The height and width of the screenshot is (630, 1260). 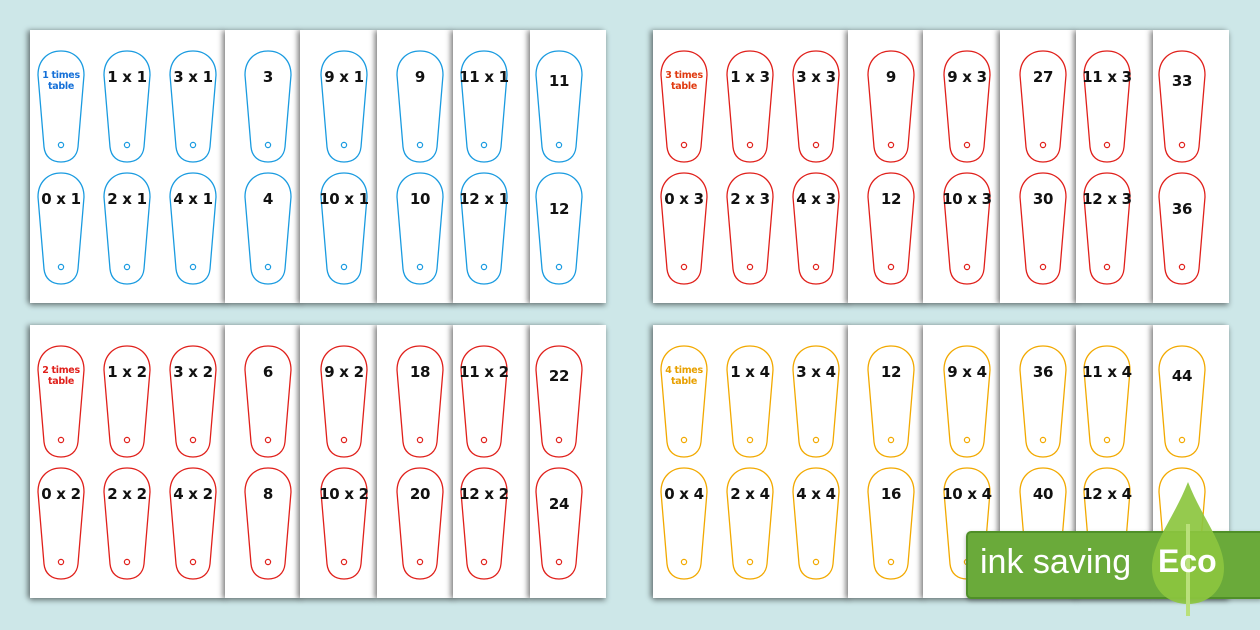 What do you see at coordinates (344, 77) in the screenshot?
I see `card-label: 9 x 1` at bounding box center [344, 77].